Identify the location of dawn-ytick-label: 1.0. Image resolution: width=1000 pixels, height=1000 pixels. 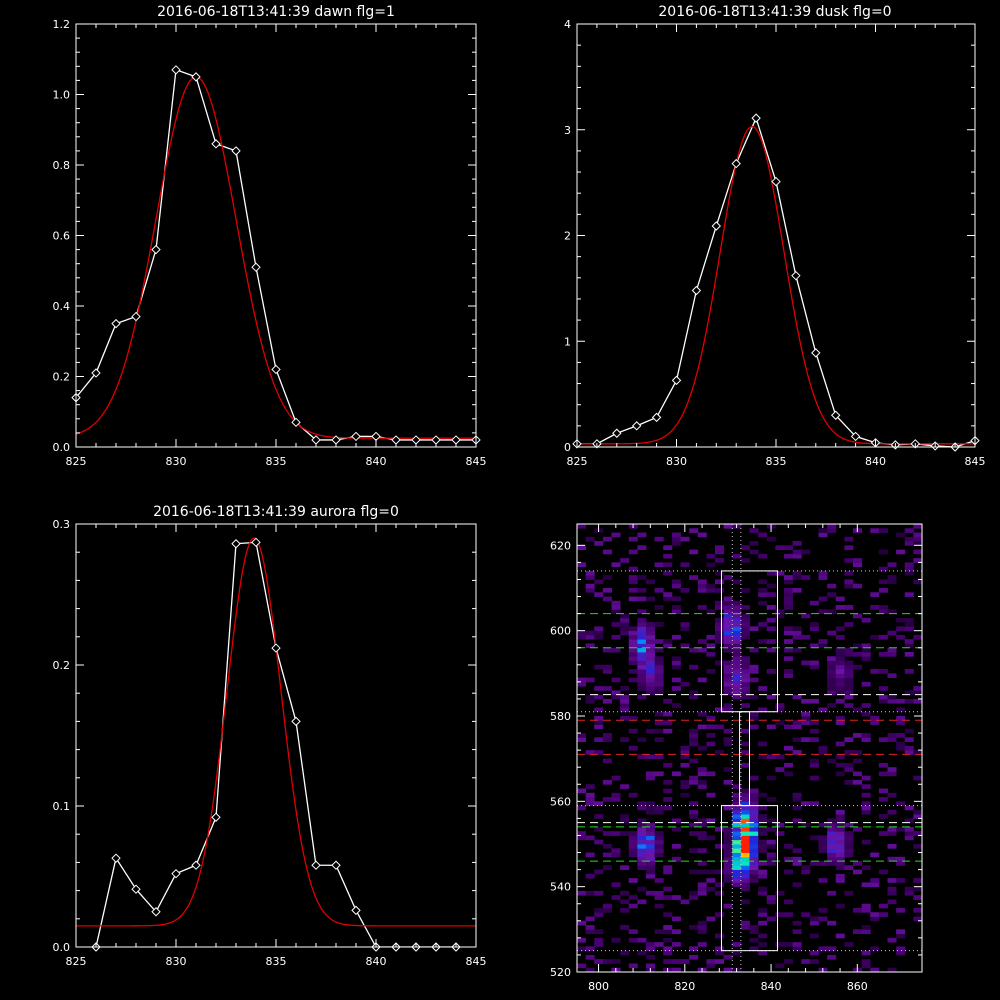
(62, 95).